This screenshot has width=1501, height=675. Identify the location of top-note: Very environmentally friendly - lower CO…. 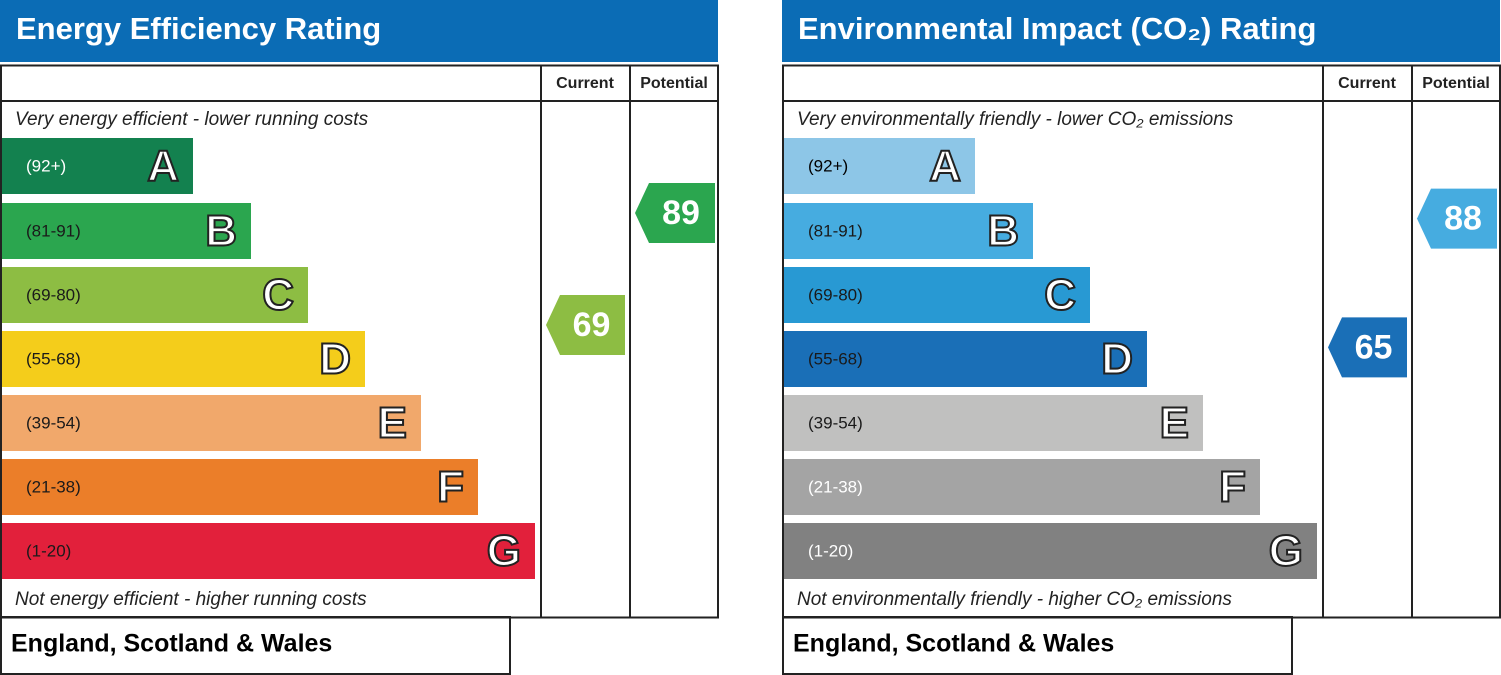
(1015, 119).